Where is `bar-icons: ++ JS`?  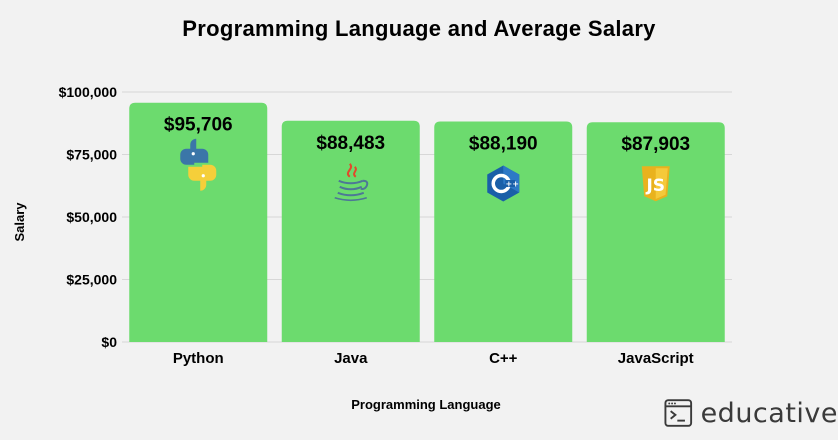
bar-icons: ++ JS is located at coordinates (425, 170).